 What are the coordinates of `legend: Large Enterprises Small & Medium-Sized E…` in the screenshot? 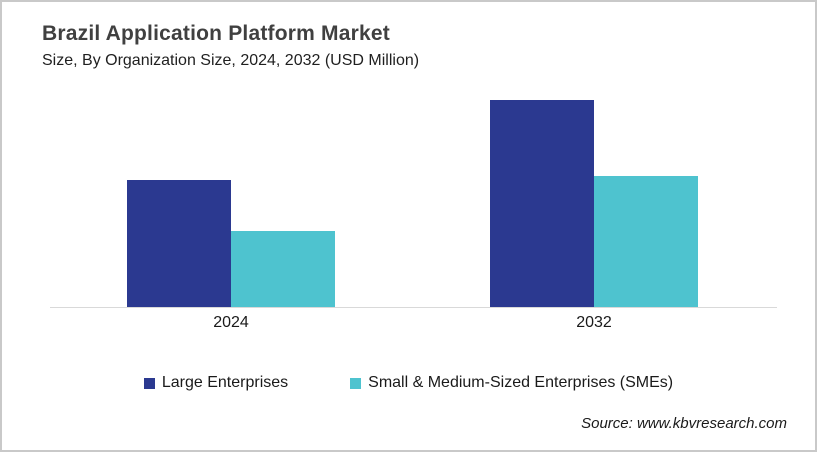 It's located at (408, 383).